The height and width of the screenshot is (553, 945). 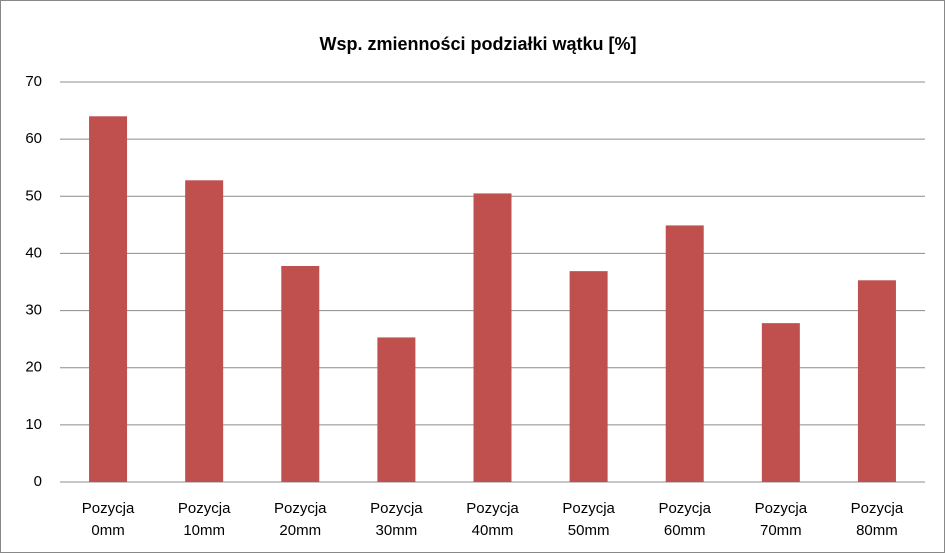 I want to click on x-tick-label: Pozycja 70mm, so click(x=781, y=519).